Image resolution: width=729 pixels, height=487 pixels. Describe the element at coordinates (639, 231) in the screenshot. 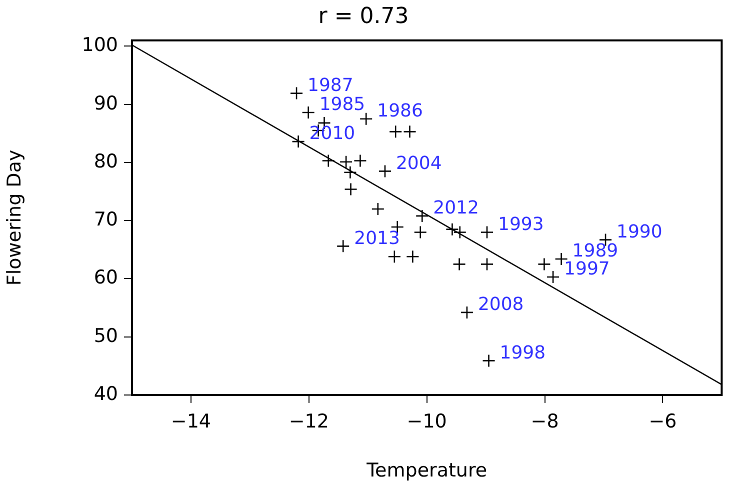

I see `annotation: 1990` at that location.